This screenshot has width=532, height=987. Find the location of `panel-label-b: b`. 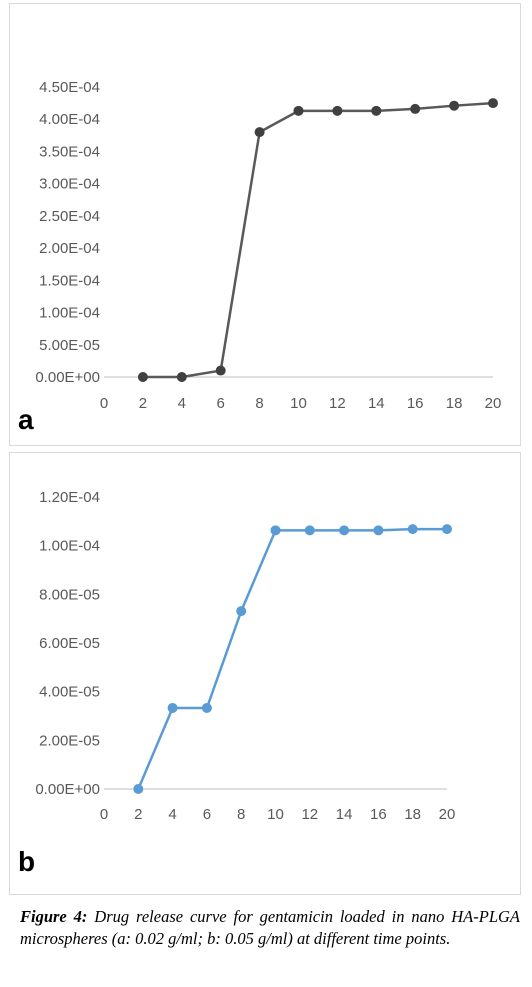

panel-label-b: b is located at coordinates (27, 861).